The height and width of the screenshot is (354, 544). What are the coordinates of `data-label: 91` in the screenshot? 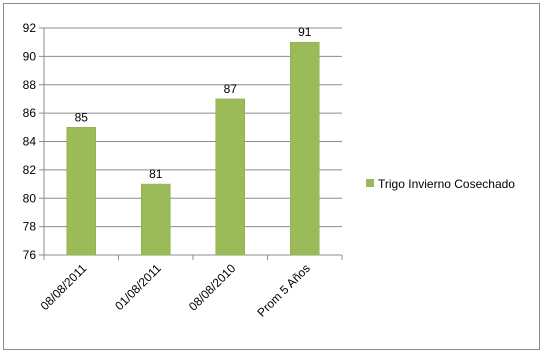 It's located at (305, 32).